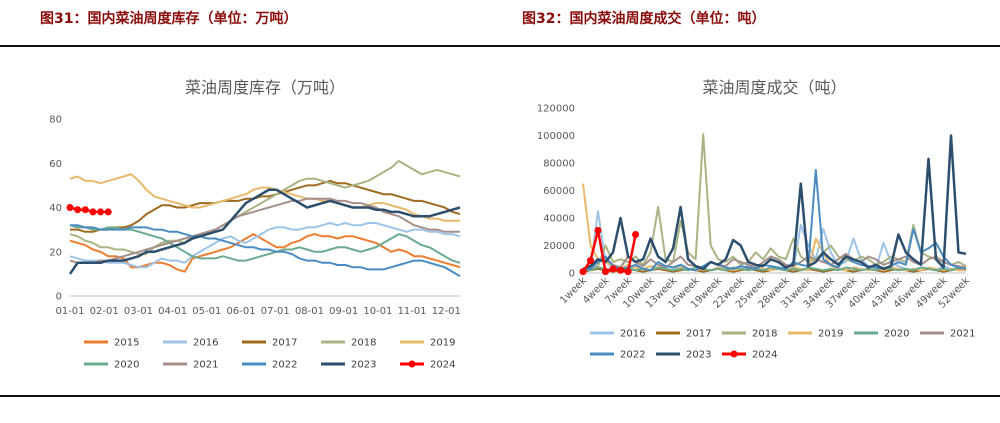 This screenshot has height=423, width=1000. What do you see at coordinates (265, 253) in the screenshot?
I see `series-line-2015` at bounding box center [265, 253].